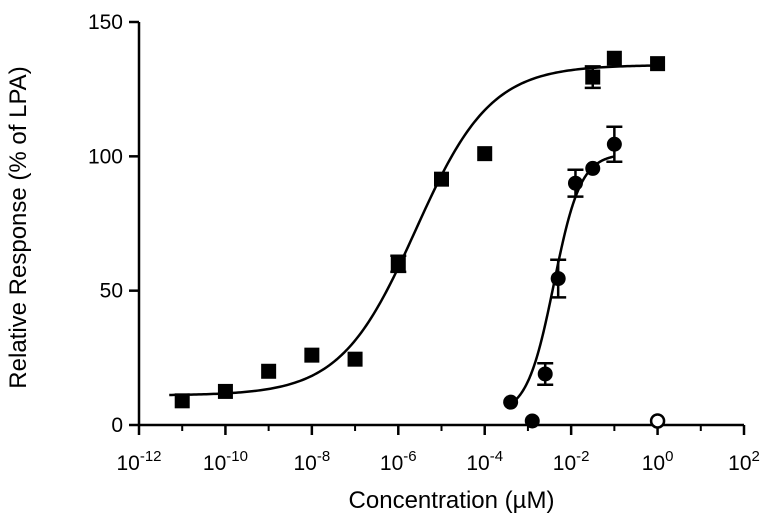 The height and width of the screenshot is (525, 766). Describe the element at coordinates (452, 500) in the screenshot. I see `x-axis-title: Concentration (µM)` at that location.